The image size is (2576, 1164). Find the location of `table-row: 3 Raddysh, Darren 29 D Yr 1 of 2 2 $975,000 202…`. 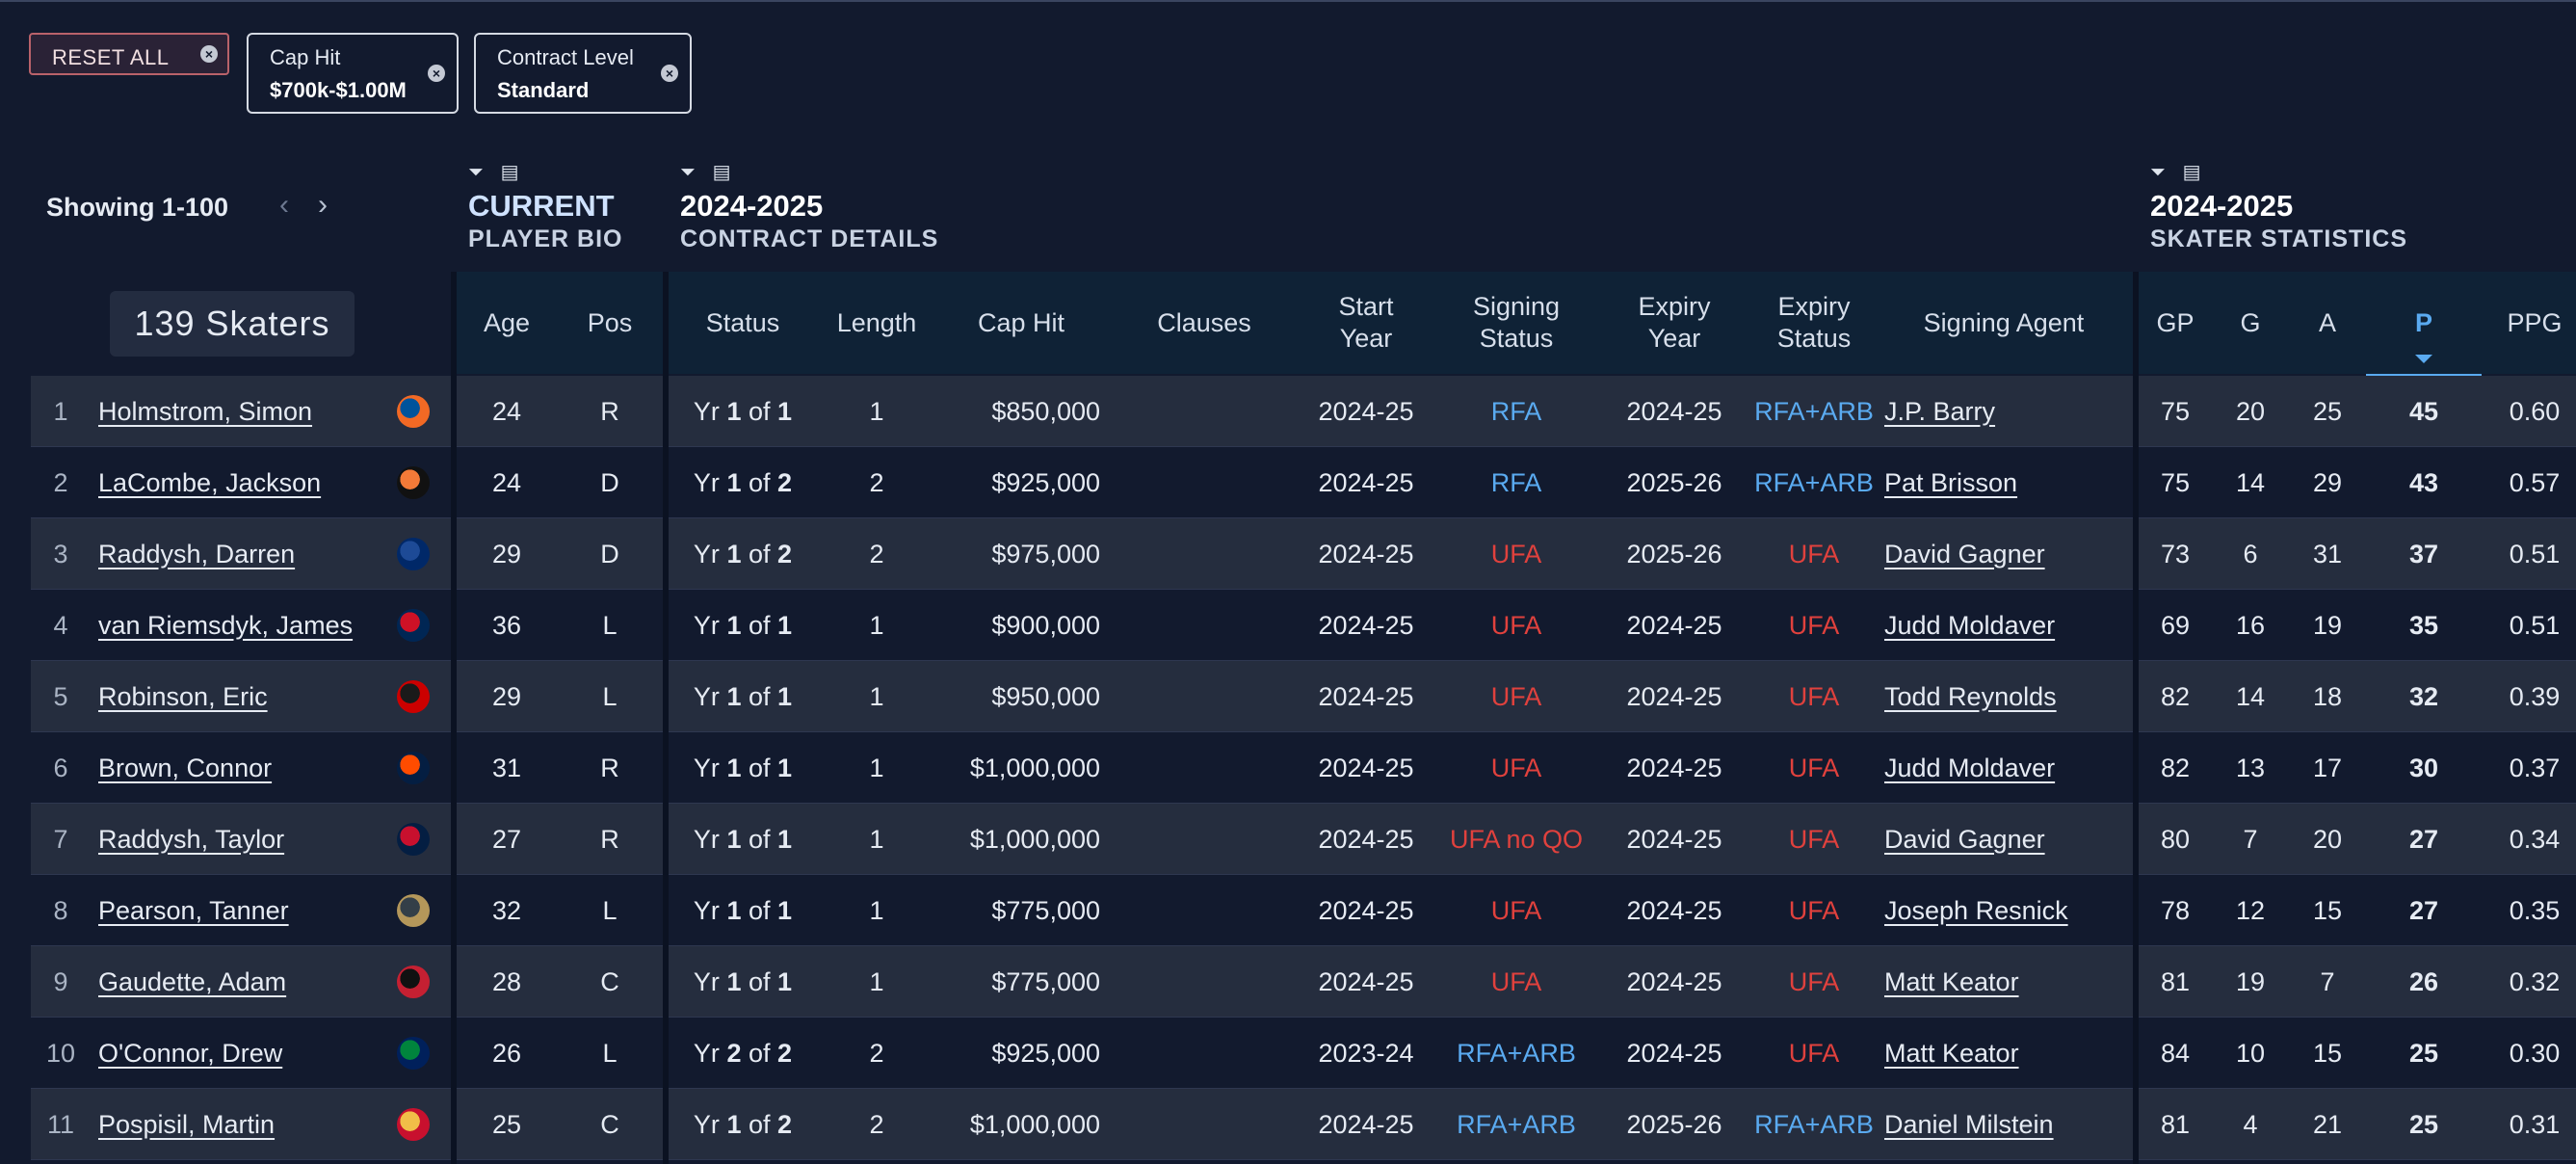

table-row: 3 Raddysh, Darren 29 D Yr 1 of 2 2 $975,000 202… is located at coordinates (1303, 554).